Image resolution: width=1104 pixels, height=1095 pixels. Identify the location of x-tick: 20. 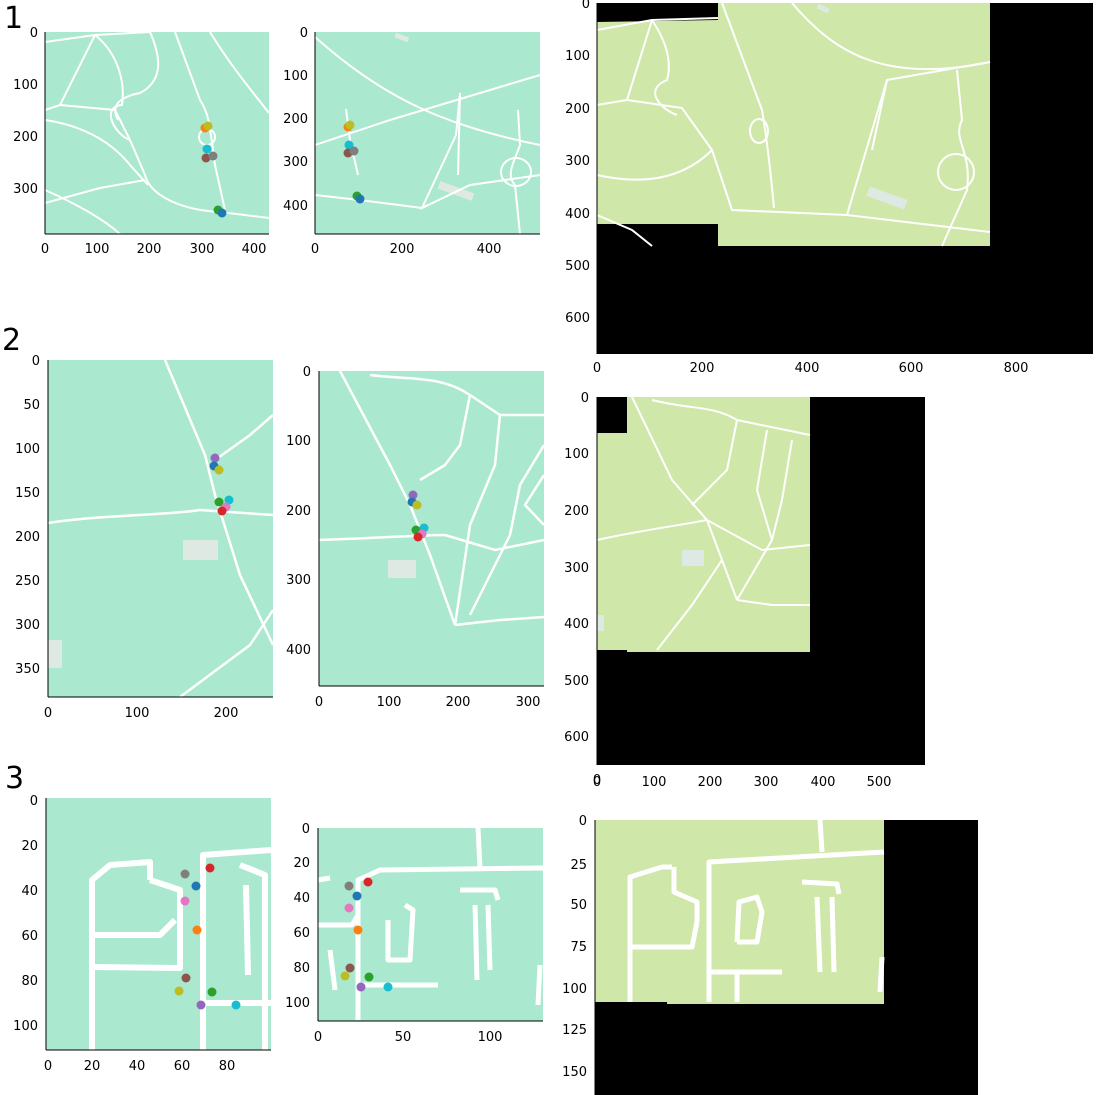
(92, 1066).